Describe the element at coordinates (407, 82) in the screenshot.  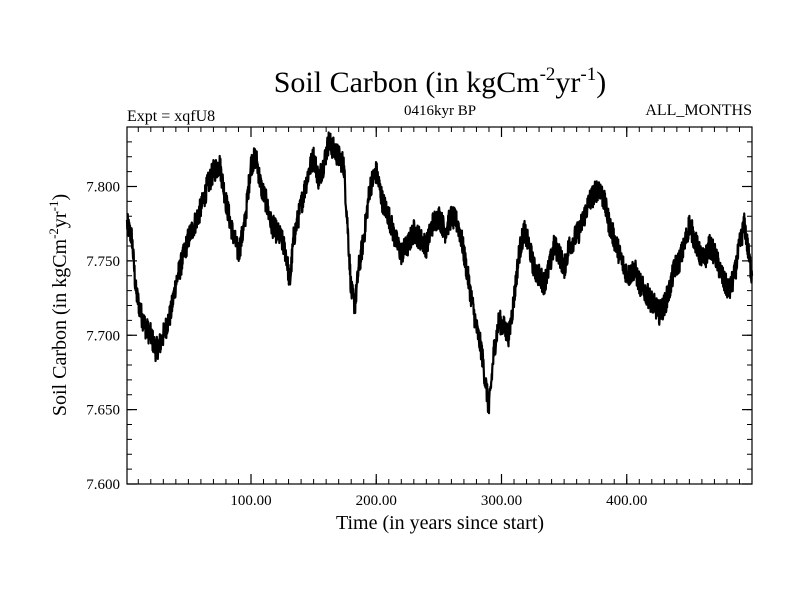
I see `title-text: Soil Carbon (in kgCm` at that location.